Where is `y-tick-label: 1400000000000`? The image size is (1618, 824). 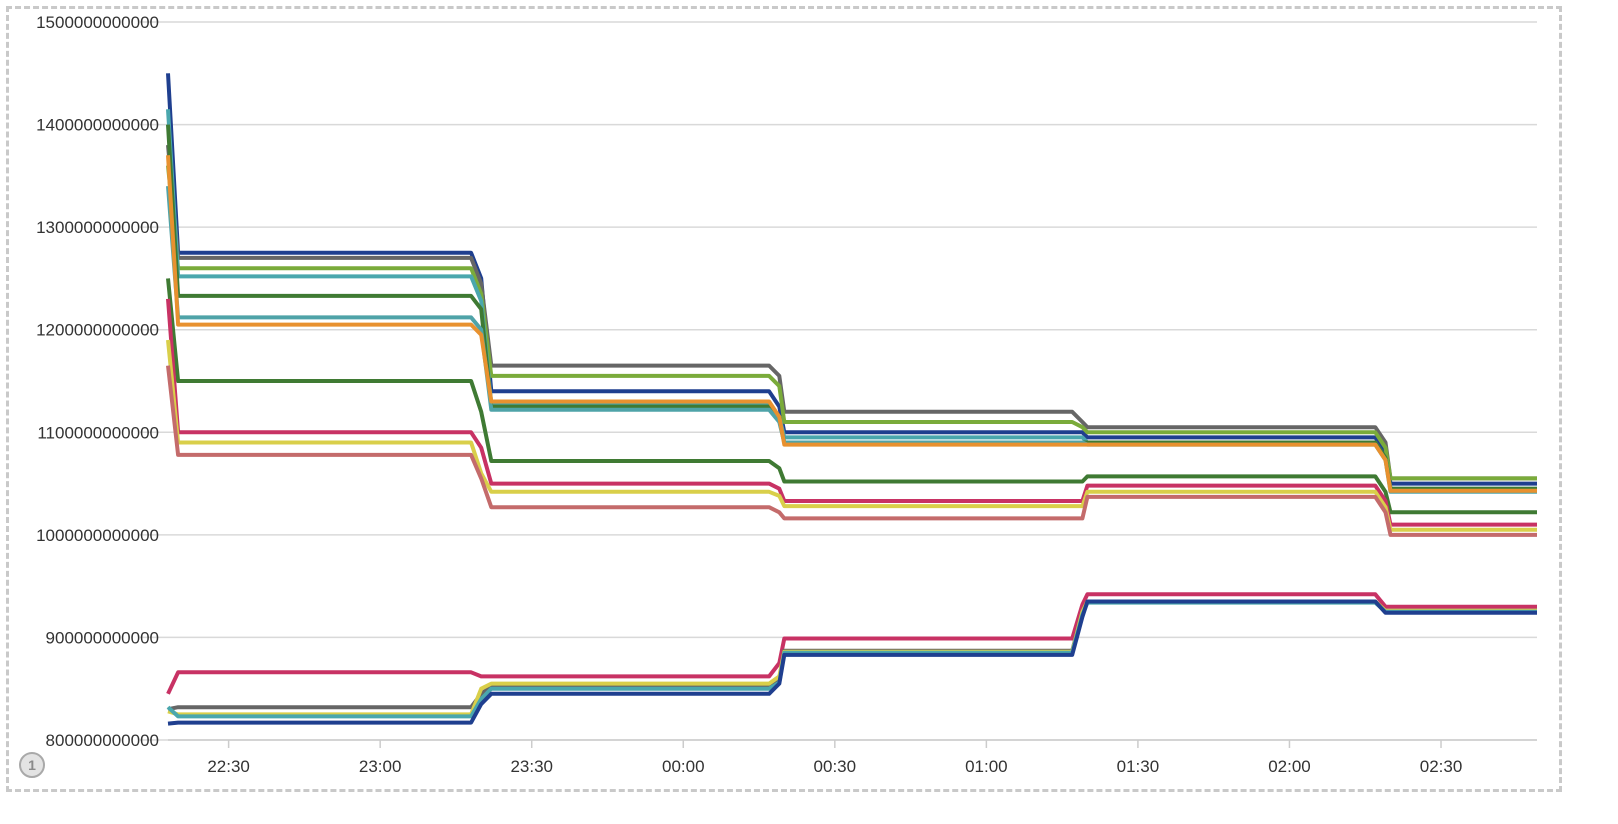 y-tick-label: 1400000000000 is located at coordinates (97, 125).